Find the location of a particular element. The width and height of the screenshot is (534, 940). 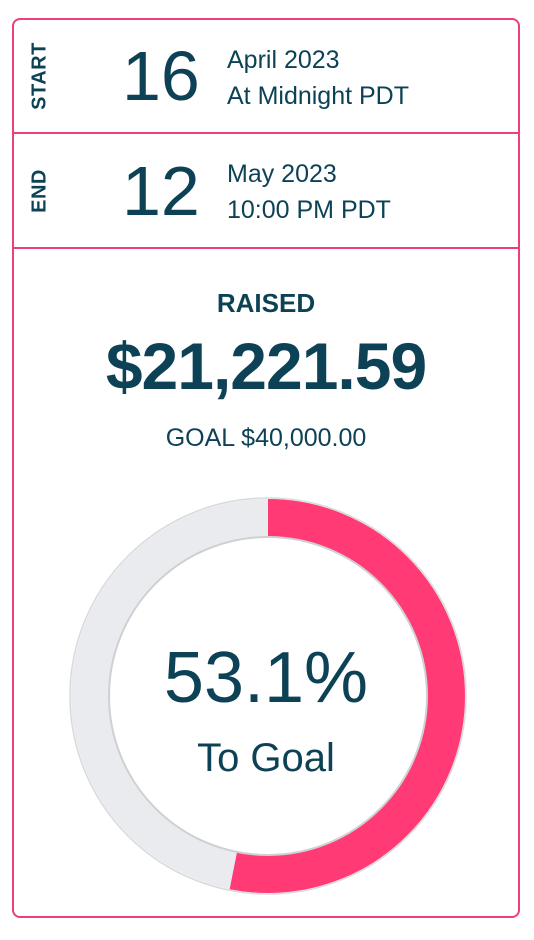

end-time: 10:00 PM PDT is located at coordinates (309, 210).